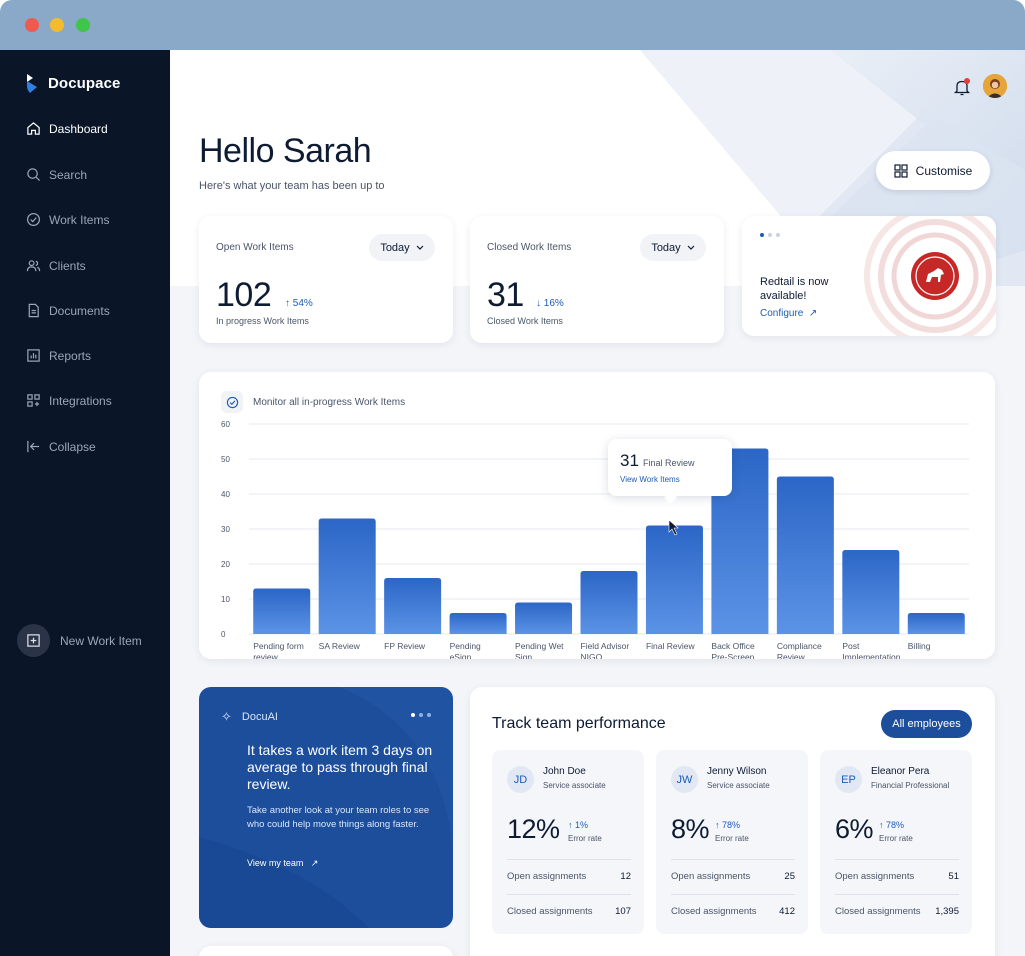 The image size is (1025, 956). I want to click on open-work-items-value: 102, so click(244, 295).